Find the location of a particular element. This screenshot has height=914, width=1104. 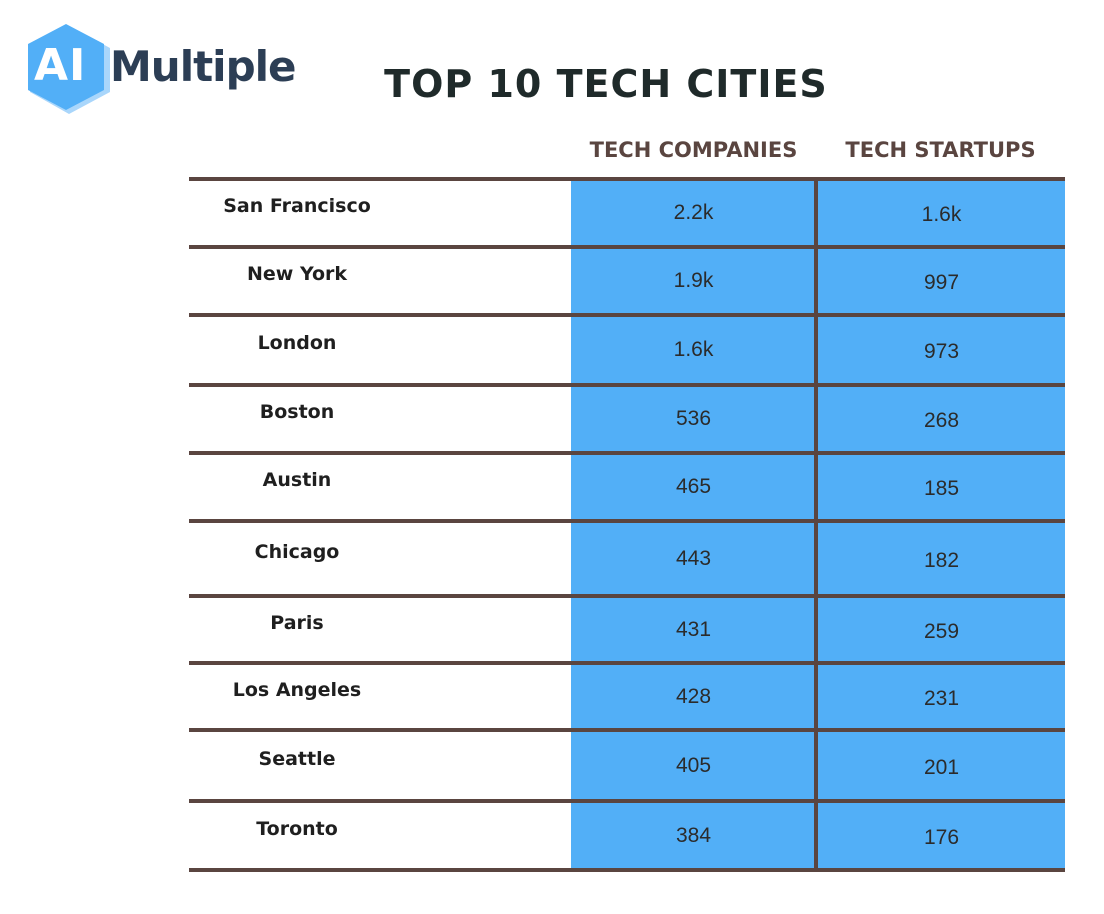

row-city-label: Seattle is located at coordinates (297, 758).